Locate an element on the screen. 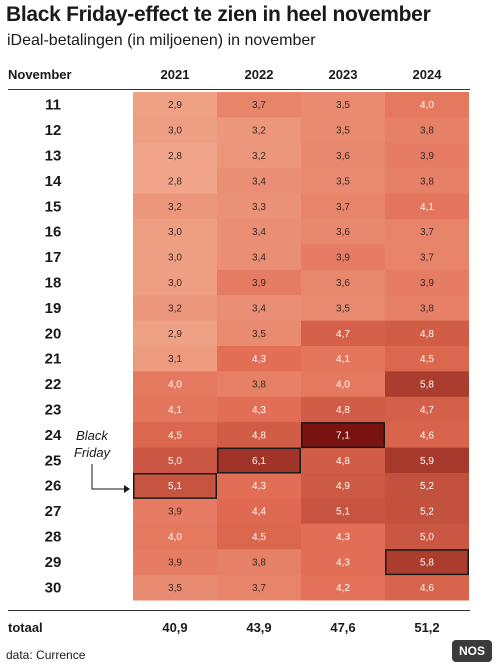 The height and width of the screenshot is (671, 500). cell-value-label: 5,8 is located at coordinates (427, 562).